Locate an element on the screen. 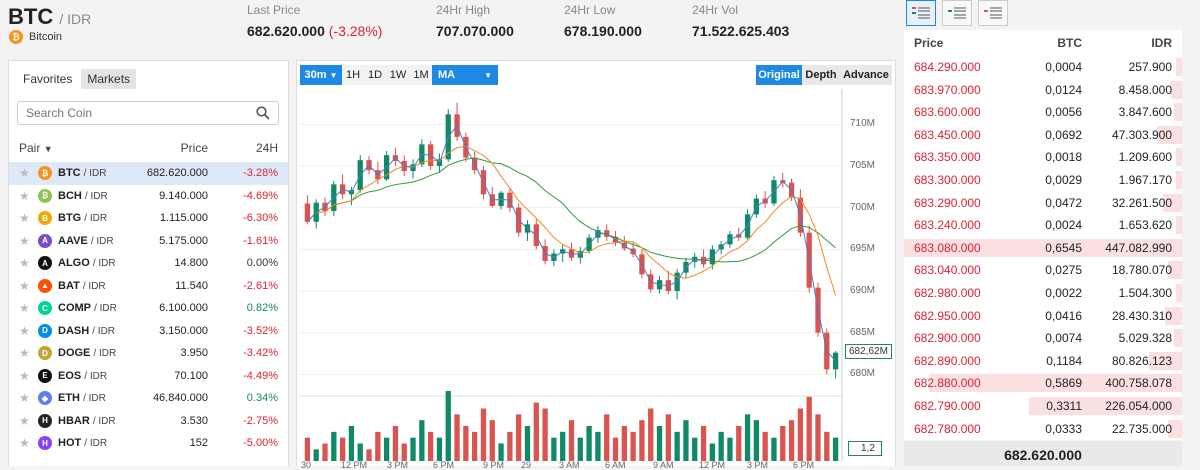 The image size is (1200, 470). column-pair: Pair ▼ is located at coordinates (36, 148).